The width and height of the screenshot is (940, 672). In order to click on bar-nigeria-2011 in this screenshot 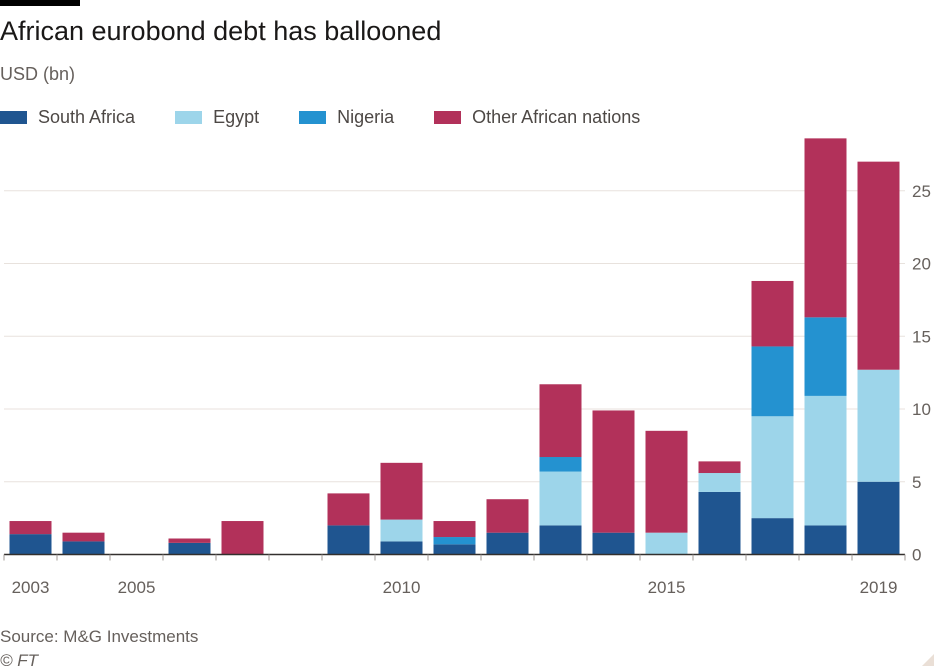, I will do `click(454, 541)`.